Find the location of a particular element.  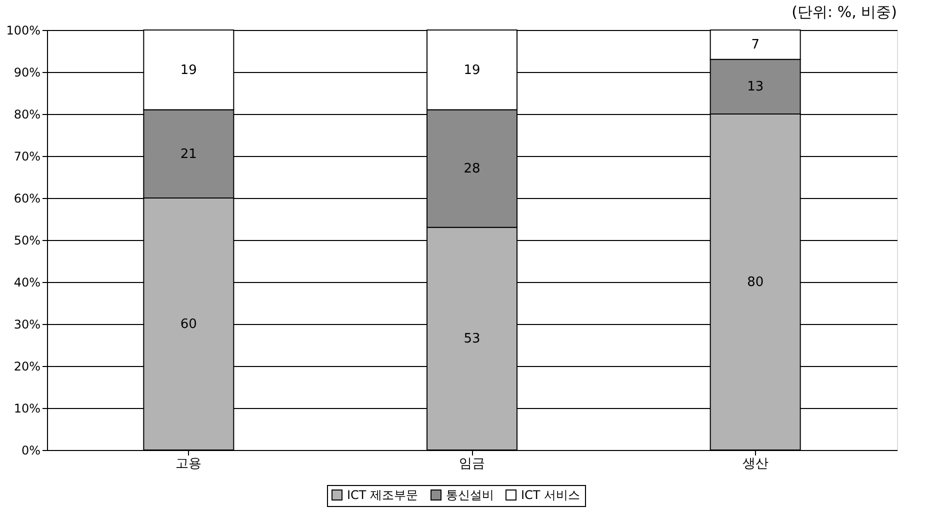

y-tick-label: 20% is located at coordinates (27, 367).